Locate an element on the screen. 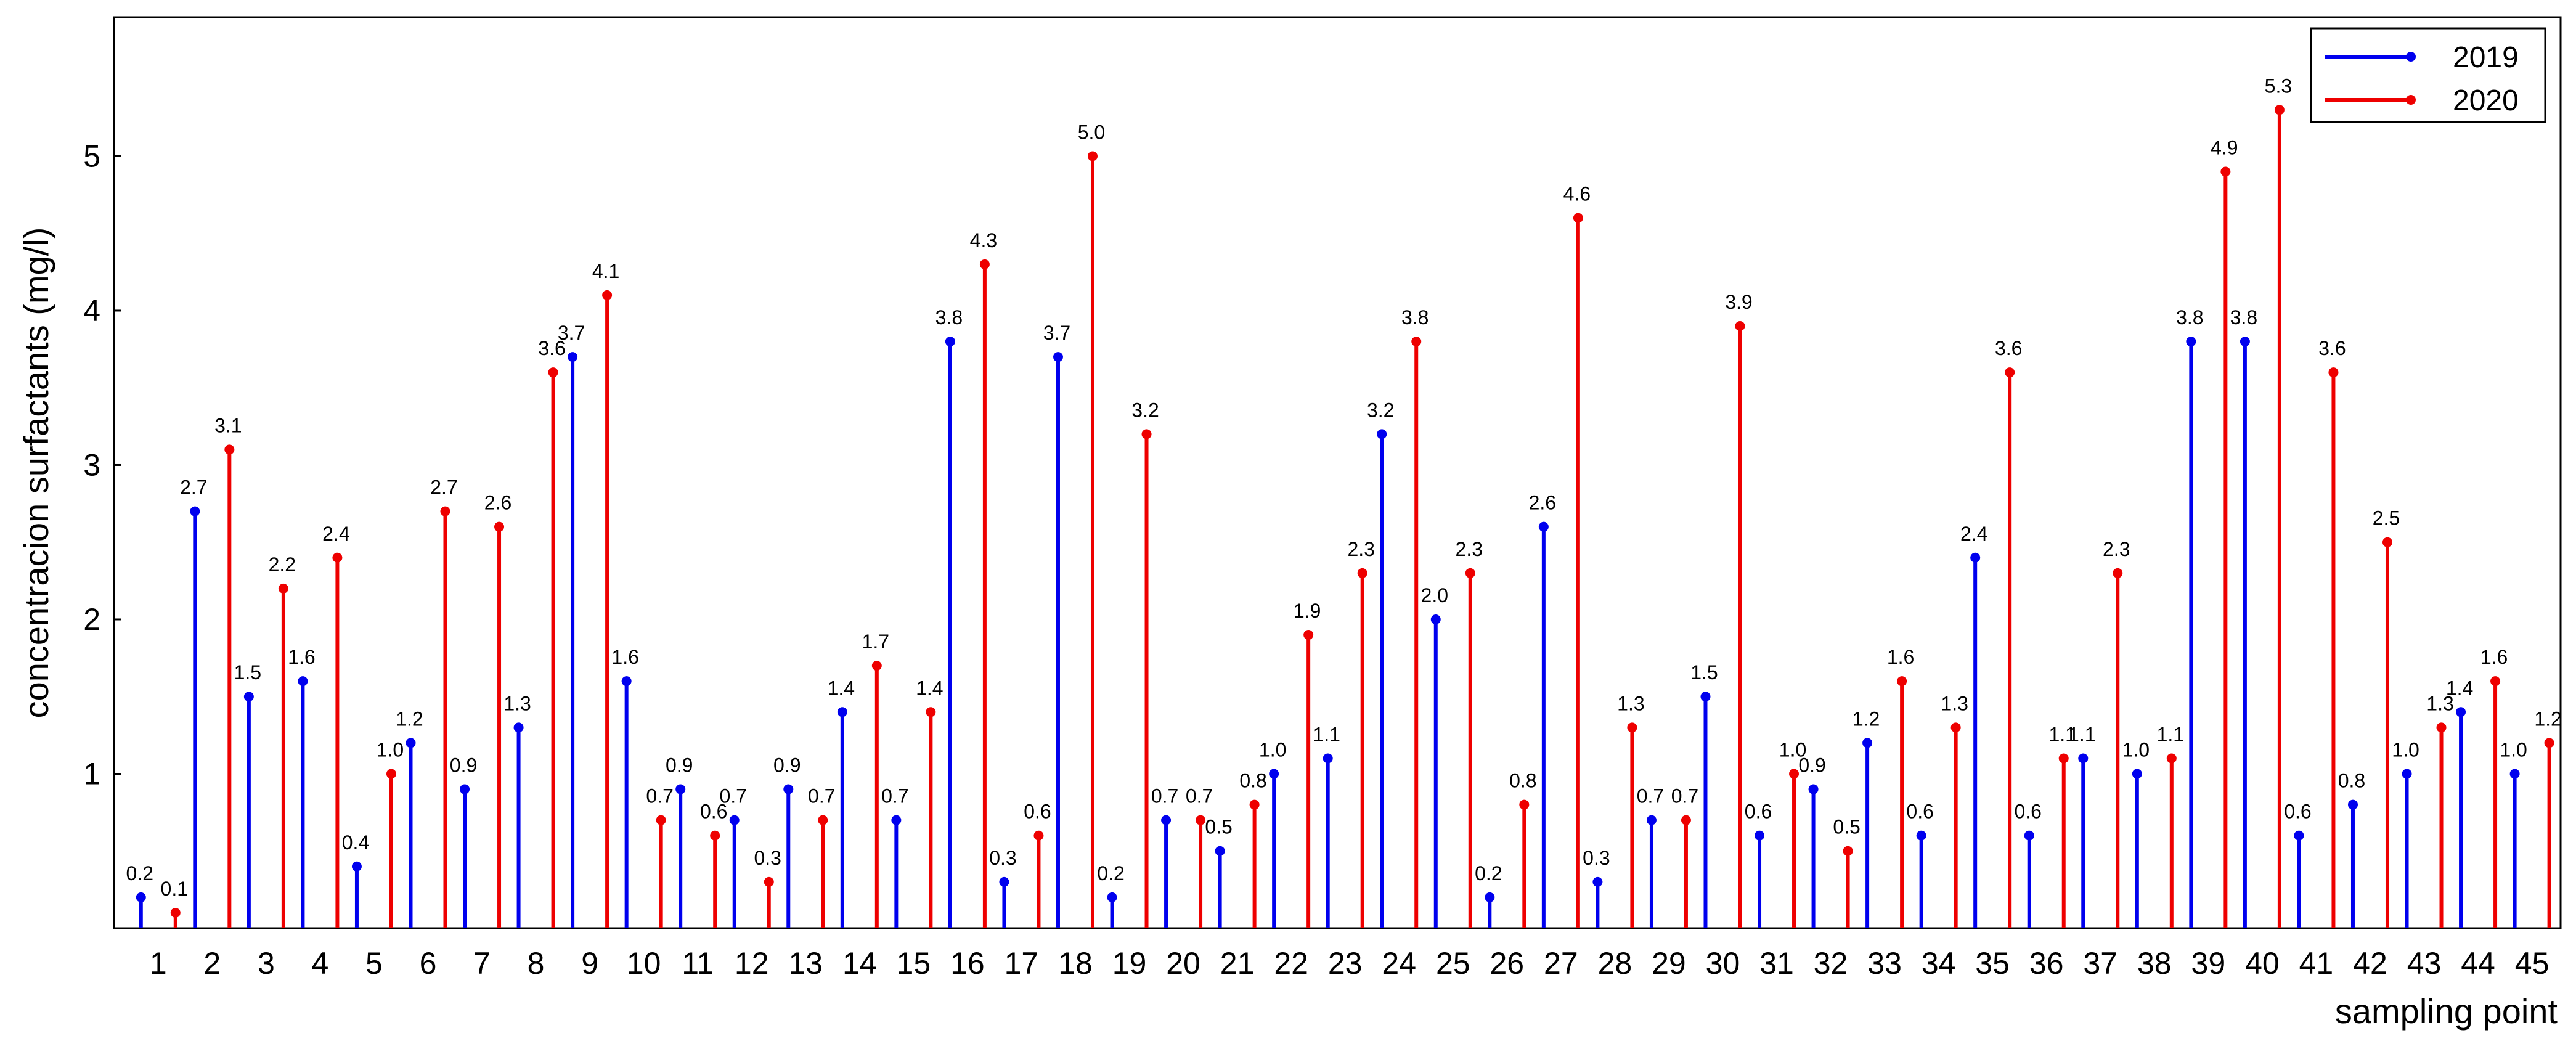 The height and width of the screenshot is (1041, 2576). data-label-2020: 3.9 is located at coordinates (1739, 302).